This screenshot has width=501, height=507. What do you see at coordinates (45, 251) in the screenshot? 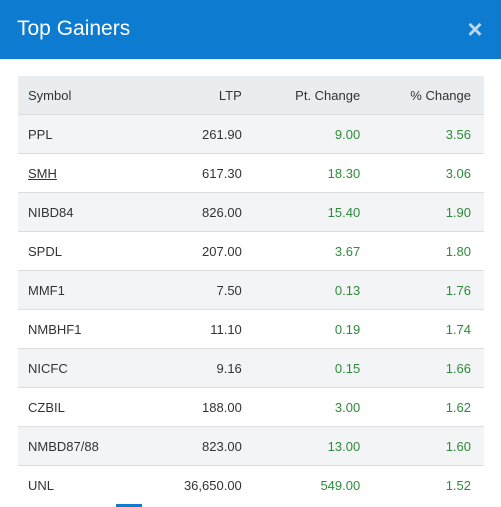
I see `row-symbol: SPDL` at bounding box center [45, 251].